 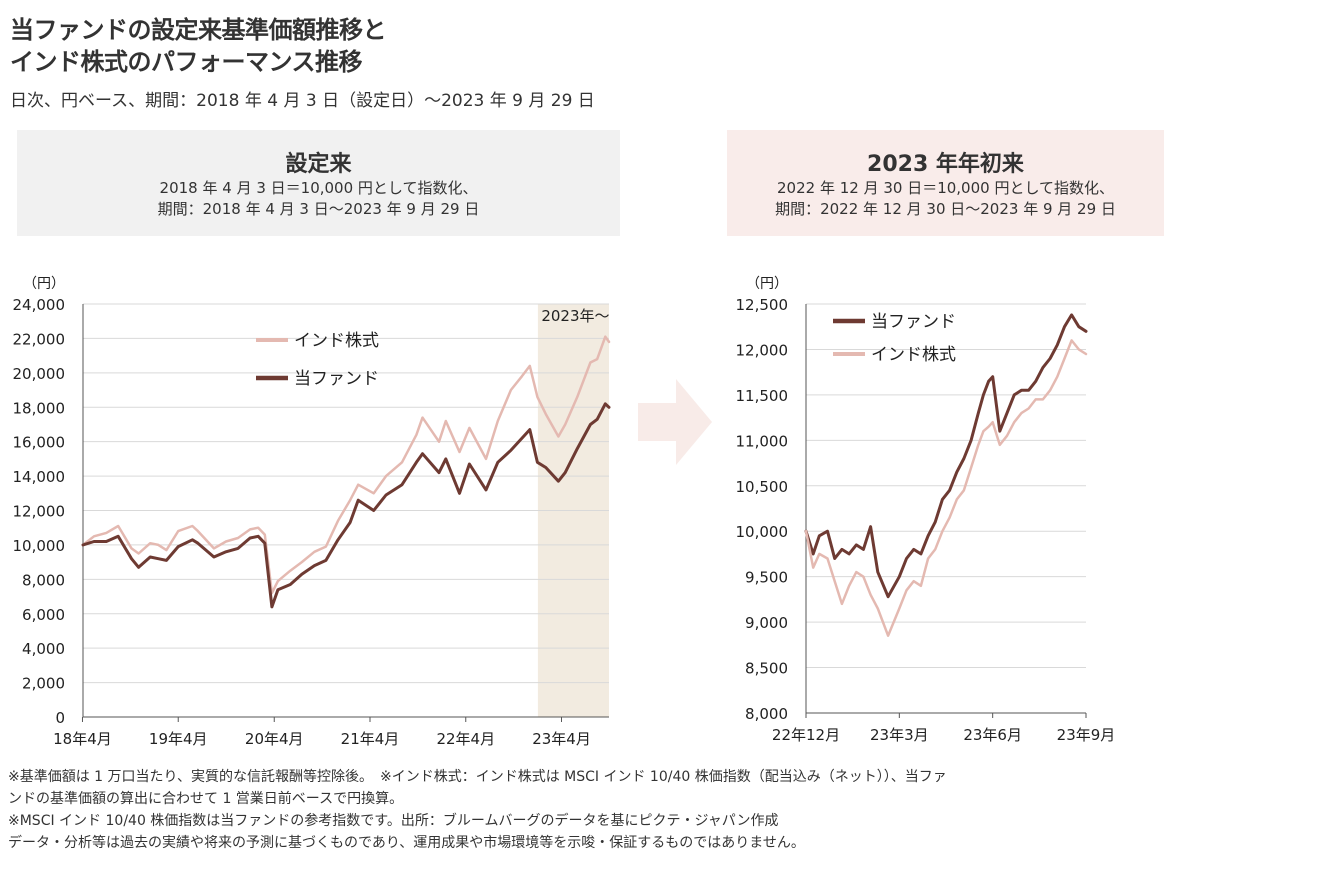 What do you see at coordinates (762, 305) in the screenshot?
I see `ytd-2023-ytick-label: 12,500` at bounding box center [762, 305].